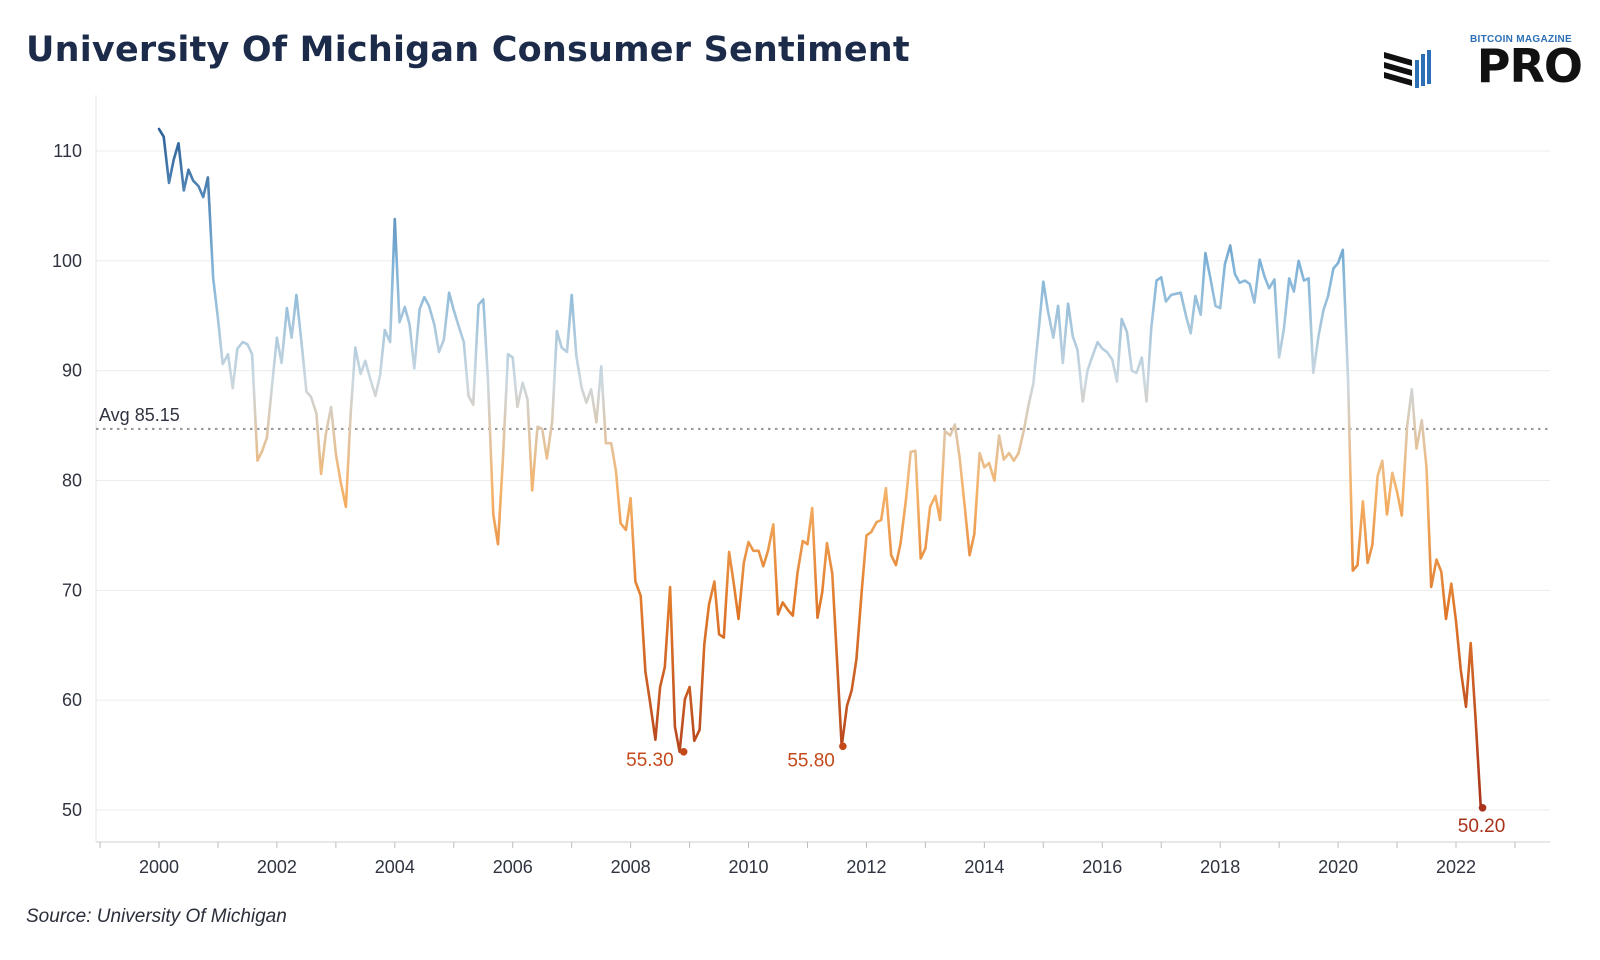  What do you see at coordinates (277, 867) in the screenshot?
I see `x-tick-label: 2002` at bounding box center [277, 867].